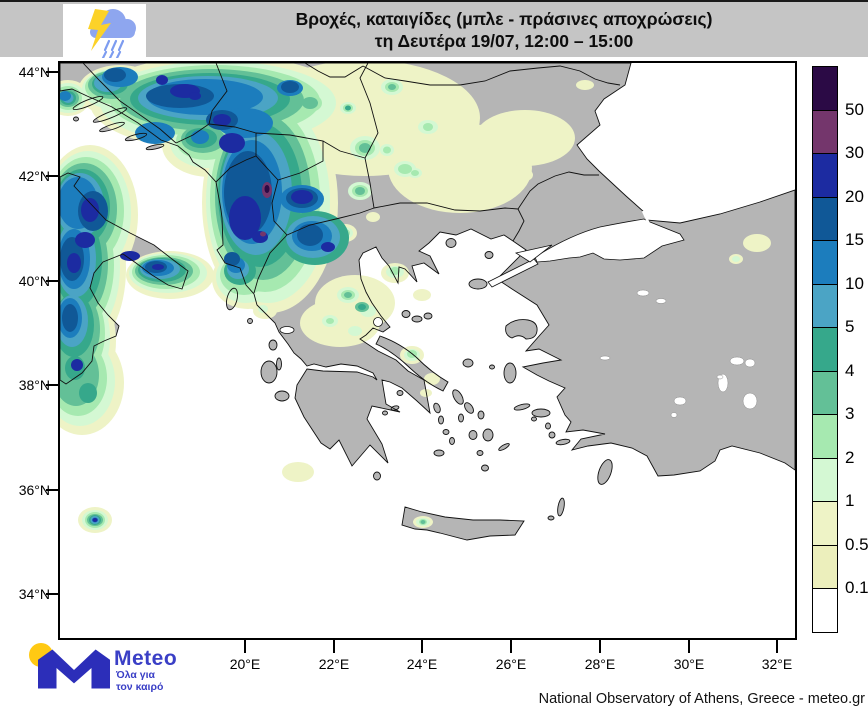 The height and width of the screenshot is (714, 868). Describe the element at coordinates (513, 273) in the screenshot. I see `dardanelles-strait` at that location.